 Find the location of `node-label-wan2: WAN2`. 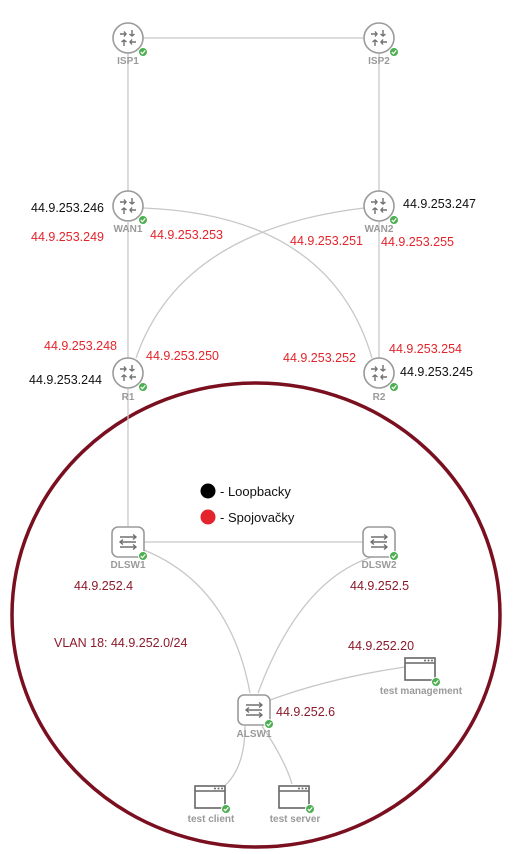

node-label-wan2: WAN2 is located at coordinates (379, 229).